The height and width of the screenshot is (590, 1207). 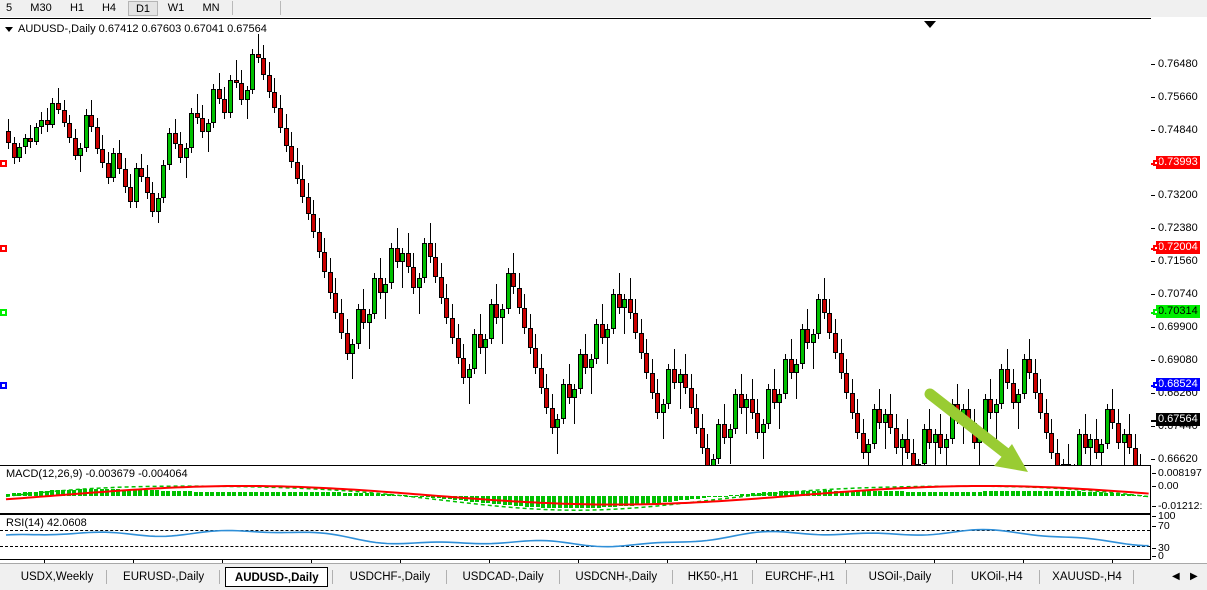 What do you see at coordinates (9, 29) in the screenshot?
I see `chevron-down-icon` at bounding box center [9, 29].